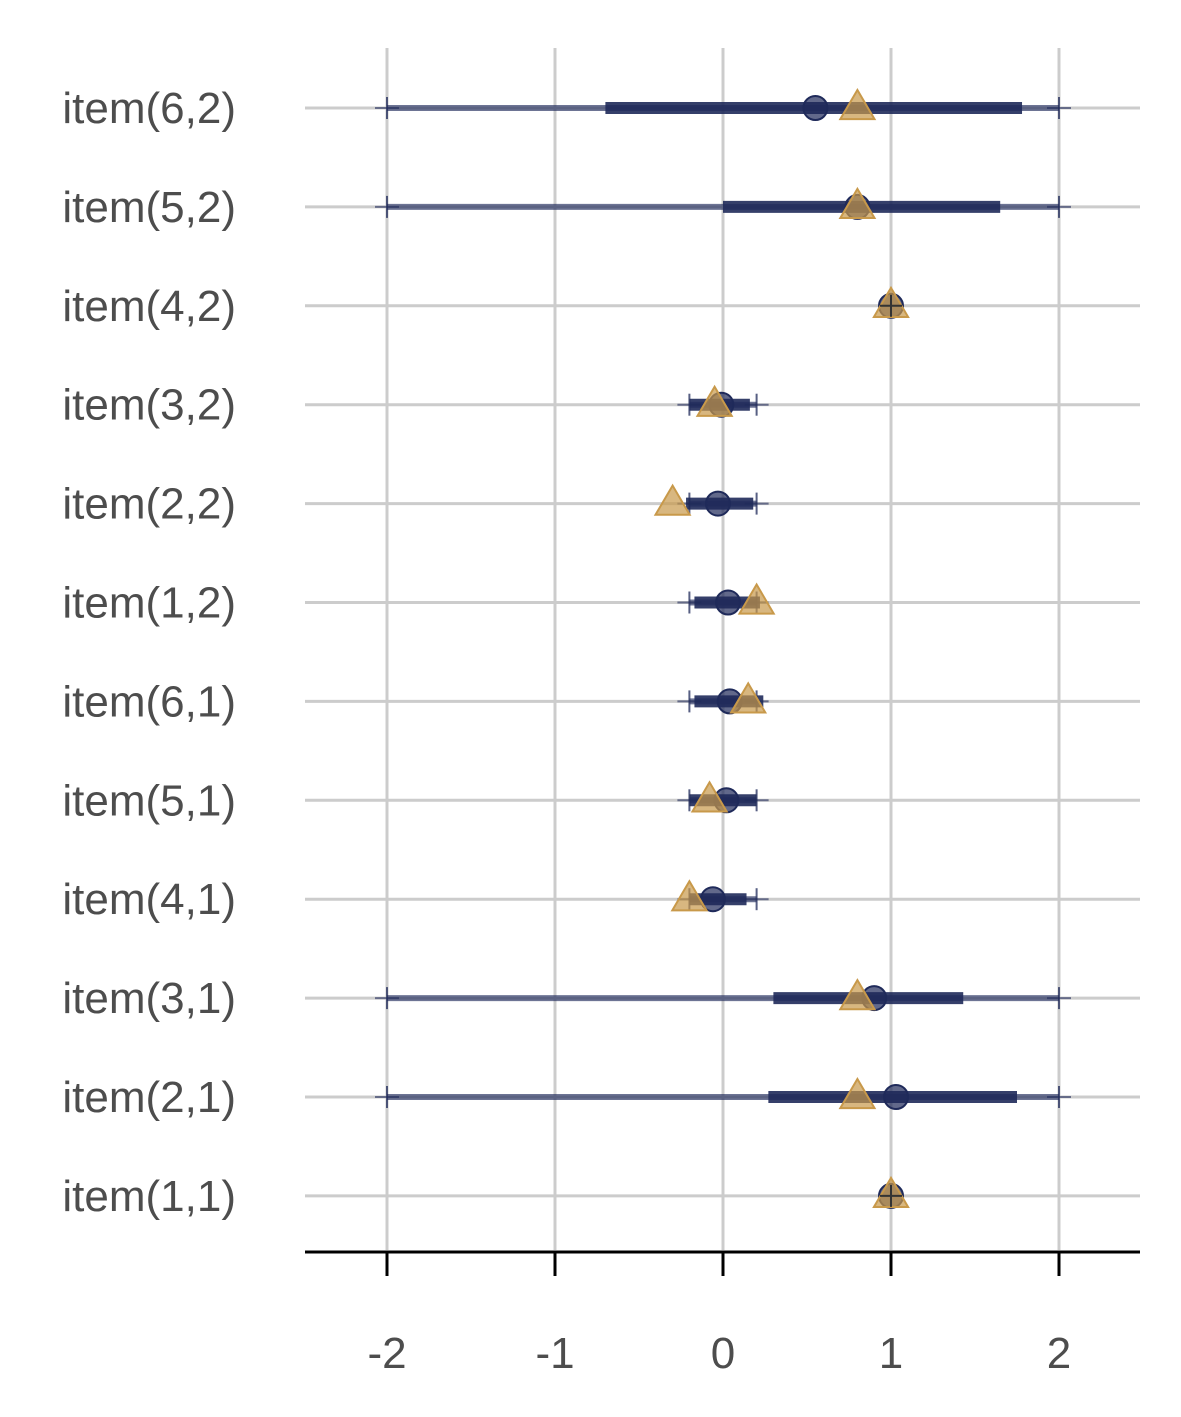 Image resolution: width=1181 pixels, height=1417 pixels. Describe the element at coordinates (891, 1353) in the screenshot. I see `x-tick-label: 1` at that location.